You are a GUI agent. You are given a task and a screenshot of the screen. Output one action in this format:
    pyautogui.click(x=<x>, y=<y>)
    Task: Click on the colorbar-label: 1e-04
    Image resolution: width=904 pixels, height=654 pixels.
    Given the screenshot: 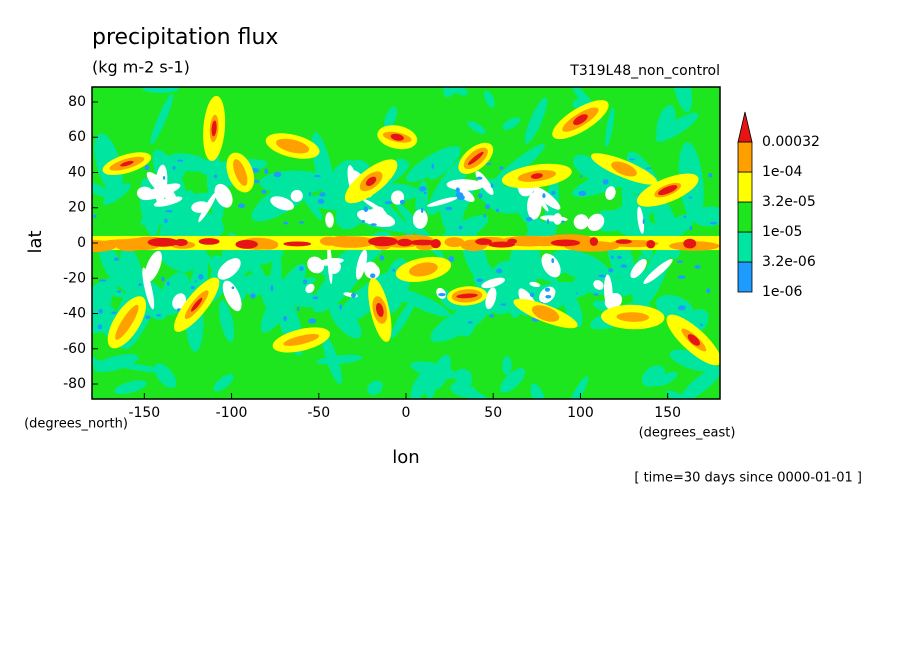 What is the action you would take?
    pyautogui.click(x=782, y=172)
    